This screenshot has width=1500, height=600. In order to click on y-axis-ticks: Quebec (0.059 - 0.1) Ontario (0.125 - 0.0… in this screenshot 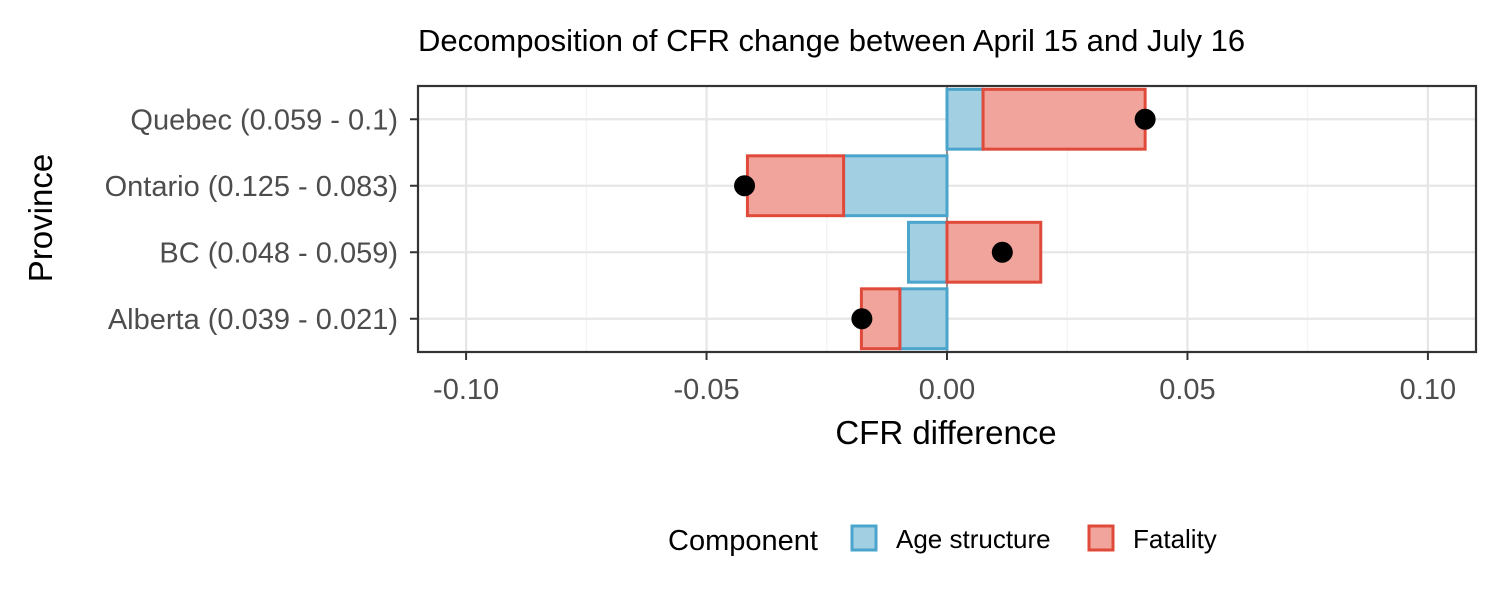, I will do `click(261, 220)`.